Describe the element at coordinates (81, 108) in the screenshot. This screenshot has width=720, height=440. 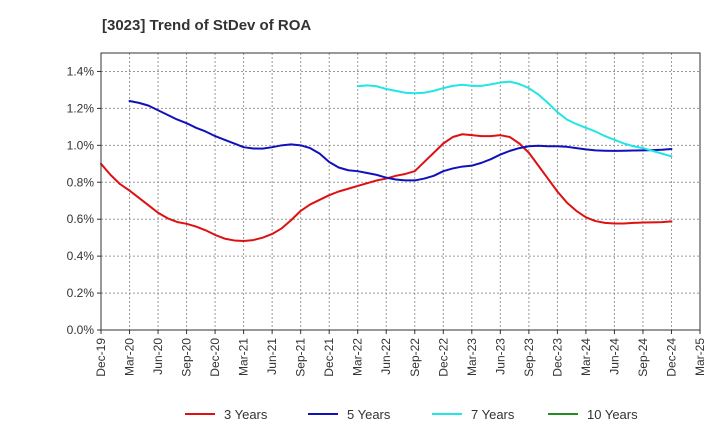
I see `y-tick-label: 1.2%` at that location.